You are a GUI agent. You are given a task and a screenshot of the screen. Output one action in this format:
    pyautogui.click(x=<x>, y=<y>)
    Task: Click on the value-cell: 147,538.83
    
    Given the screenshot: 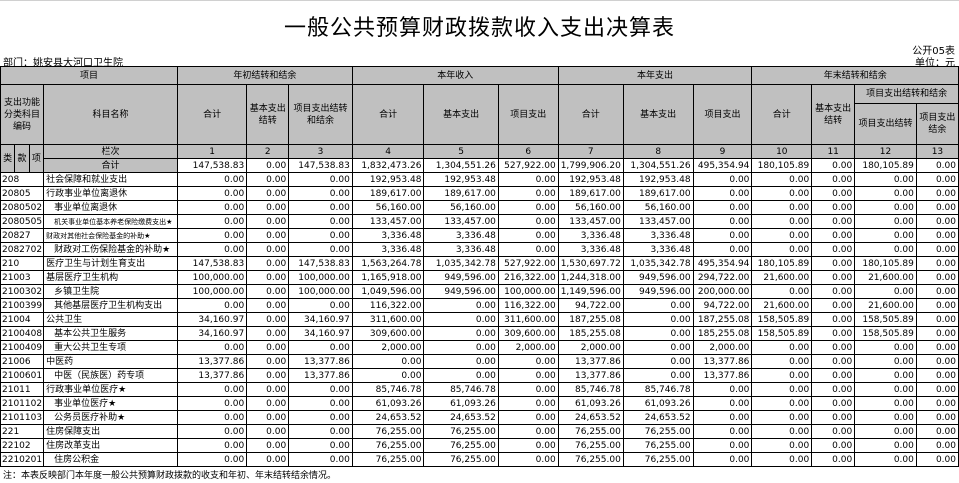 What is the action you would take?
    pyautogui.click(x=212, y=263)
    